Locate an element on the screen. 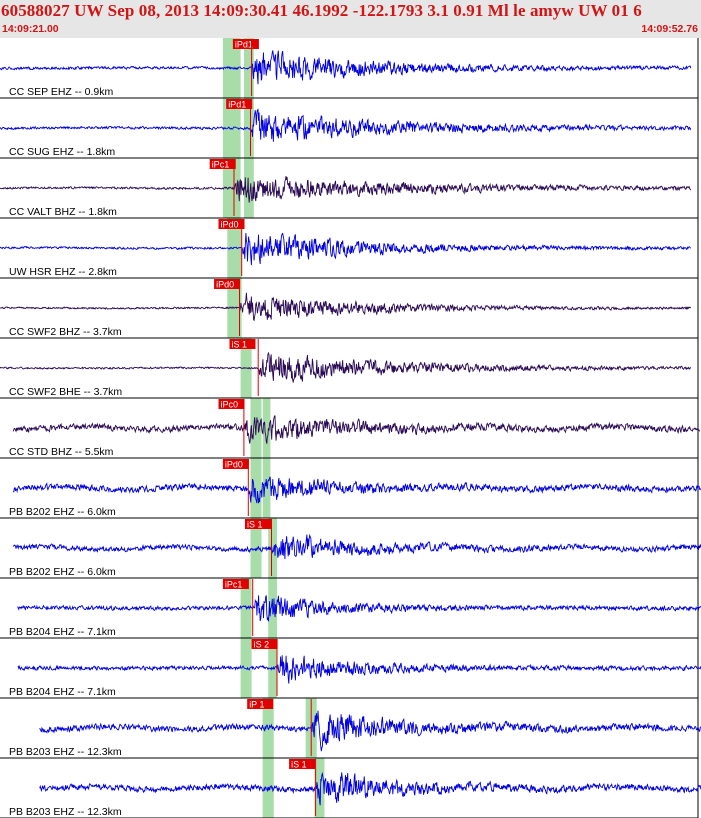 Image resolution: width=701 pixels, height=818 pixels. end-time-label: 14:09:52.76 is located at coordinates (669, 29).